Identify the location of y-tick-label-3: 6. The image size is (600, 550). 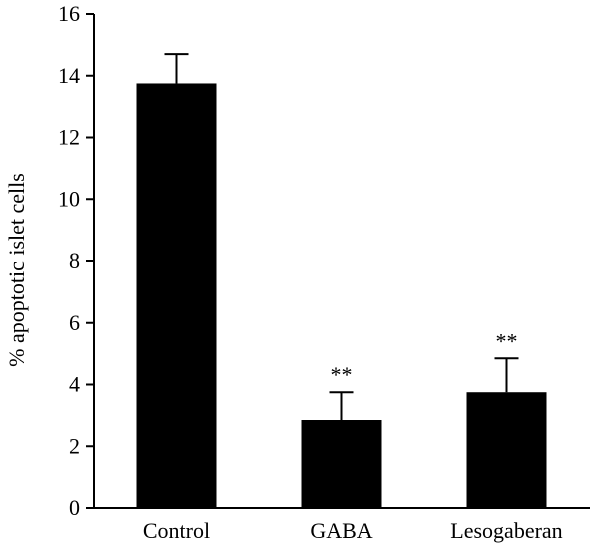
(74, 322).